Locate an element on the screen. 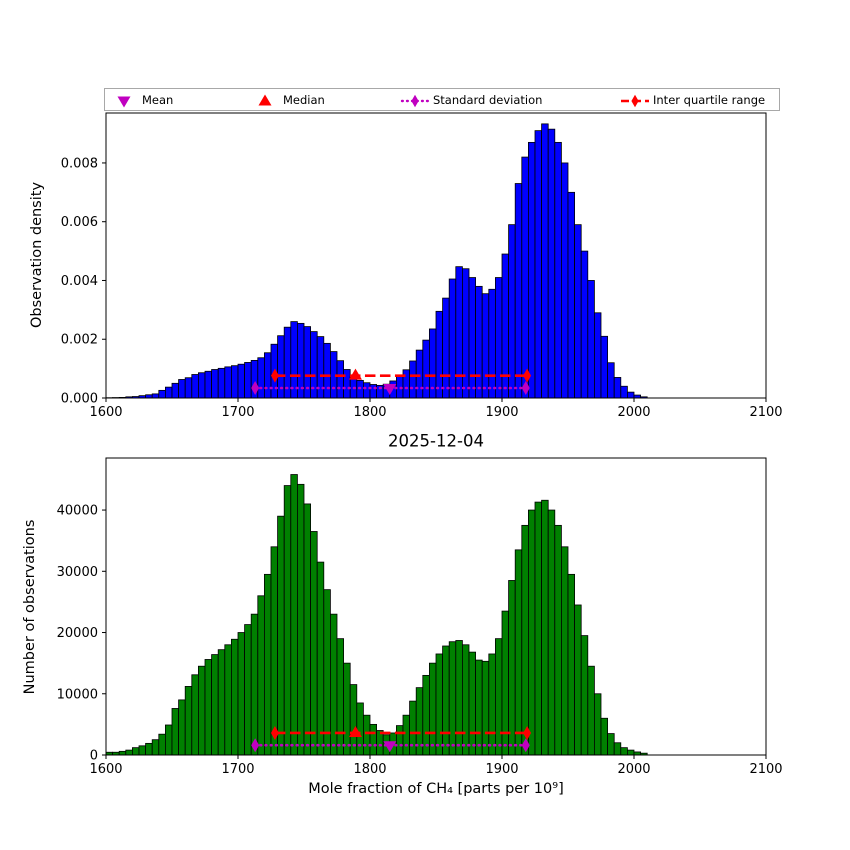 The width and height of the screenshot is (850, 850). median-triangle-up-icon is located at coordinates (265, 100).